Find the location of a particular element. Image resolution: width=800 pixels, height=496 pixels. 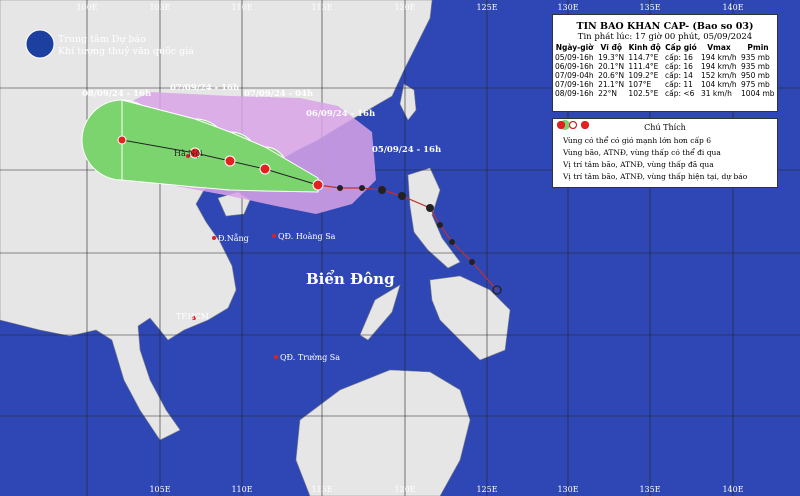

bulletin-cell: 31 km/h is located at coordinates (716, 93).